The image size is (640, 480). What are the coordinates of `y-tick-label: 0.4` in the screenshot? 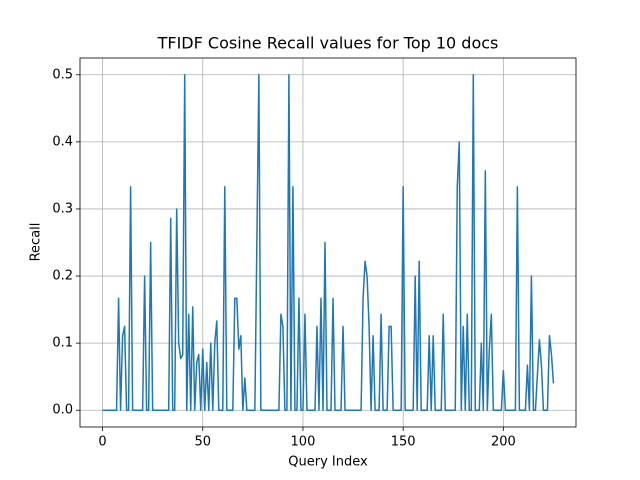 It's located at (62, 141).